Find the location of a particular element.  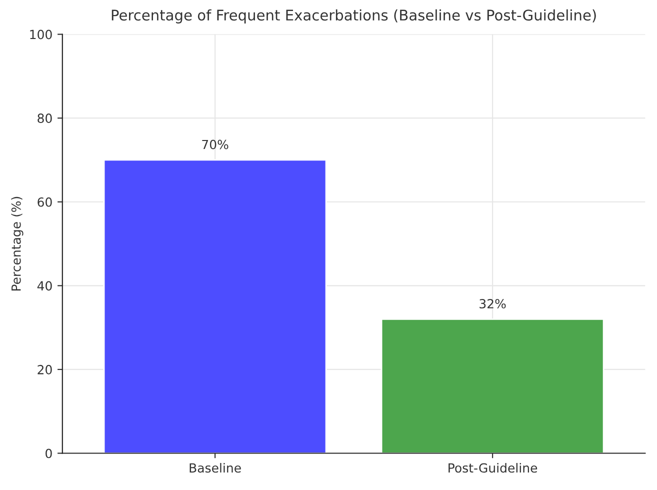

y-tick-label: 40 is located at coordinates (44, 286).